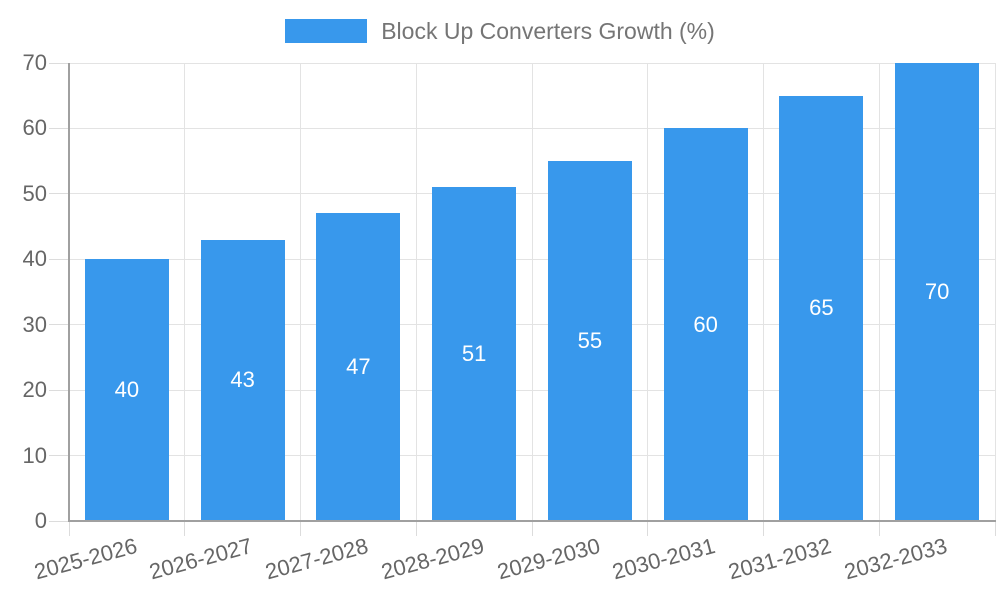  What do you see at coordinates (69, 292) in the screenshot?
I see `y-axis-line` at bounding box center [69, 292].